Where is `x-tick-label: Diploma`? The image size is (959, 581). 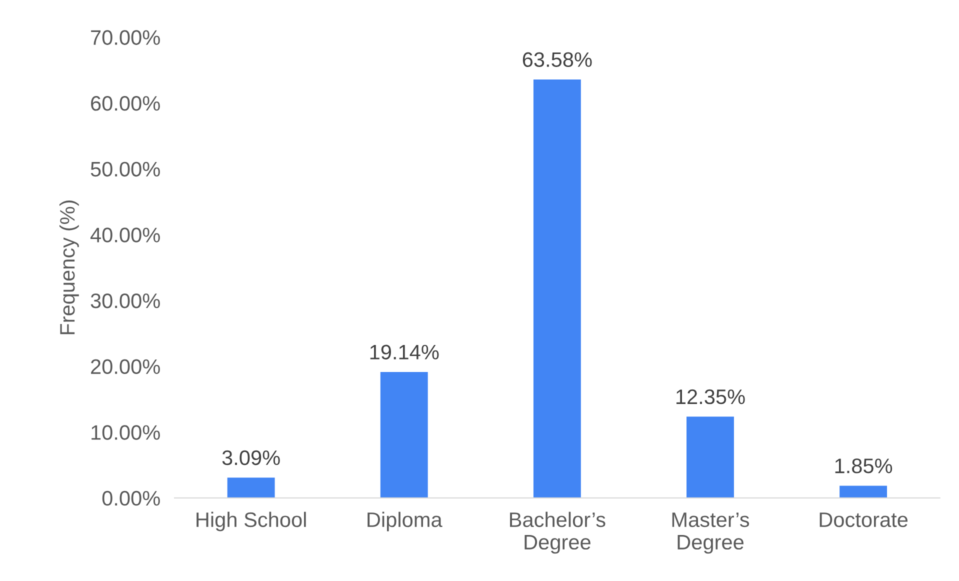 x-tick-label: Diploma is located at coordinates (405, 522).